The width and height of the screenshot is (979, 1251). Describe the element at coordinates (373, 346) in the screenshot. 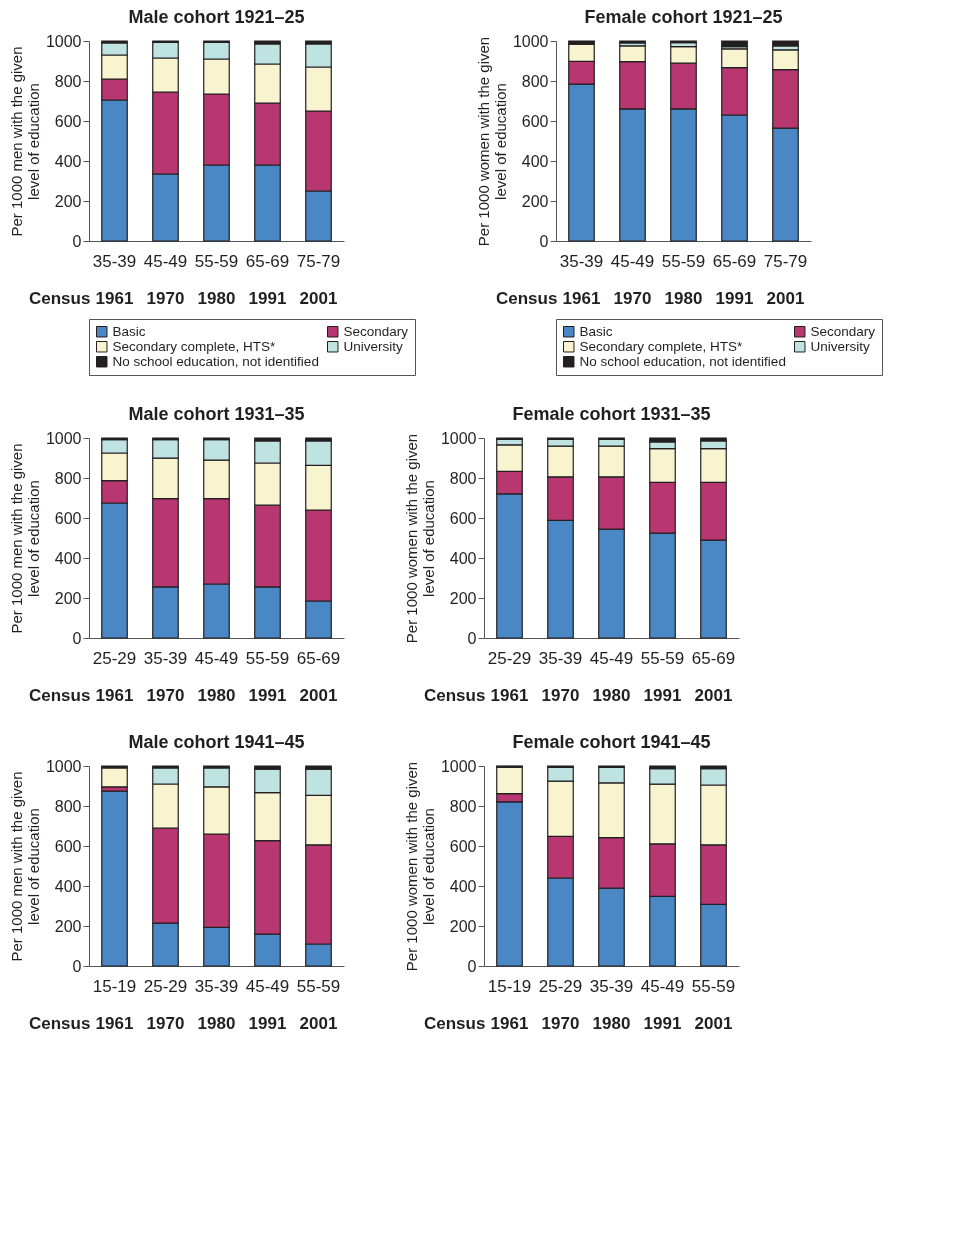

I see `legend-label: University` at that location.